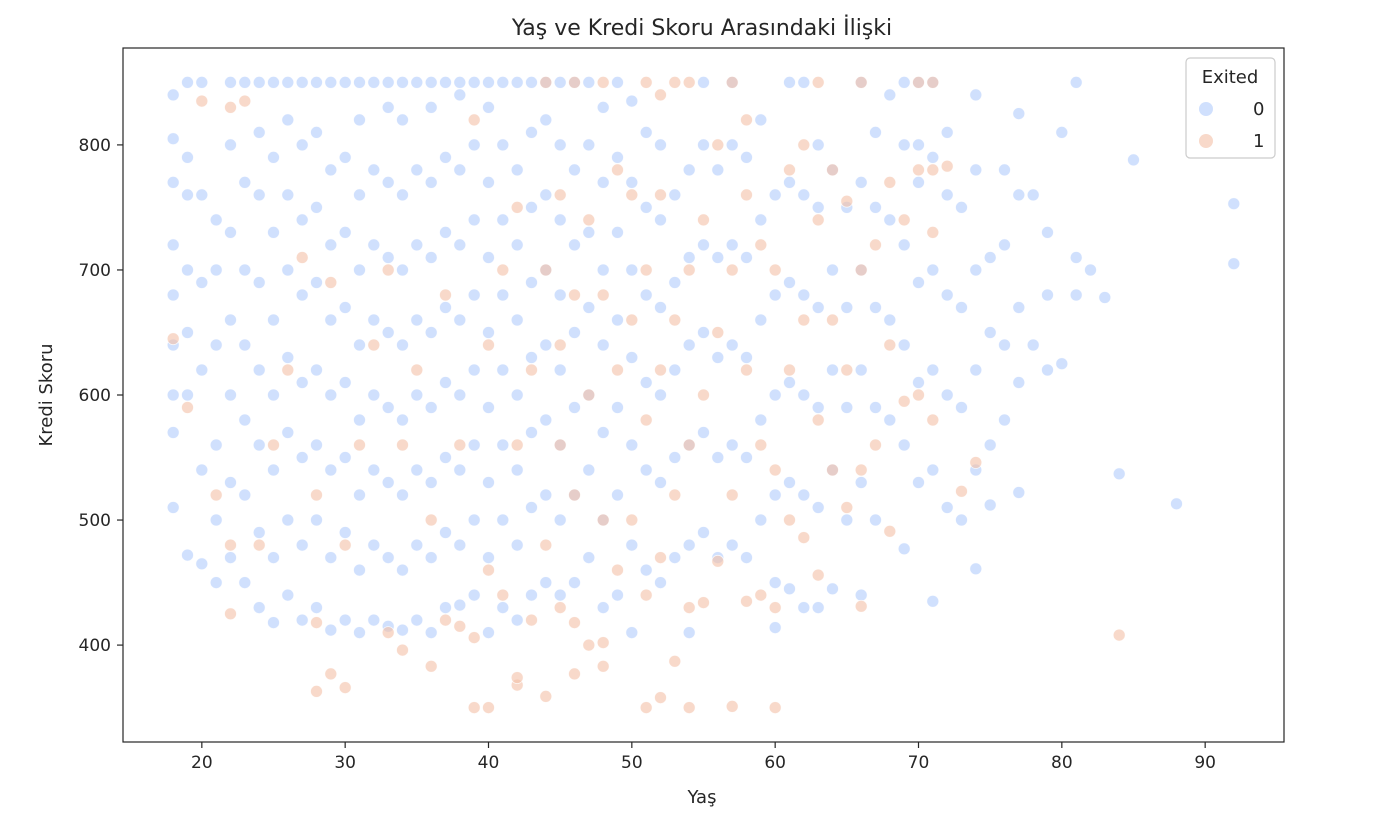 The height and width of the screenshot is (823, 1382). I want to click on x-tick-label: 70, so click(919, 763).